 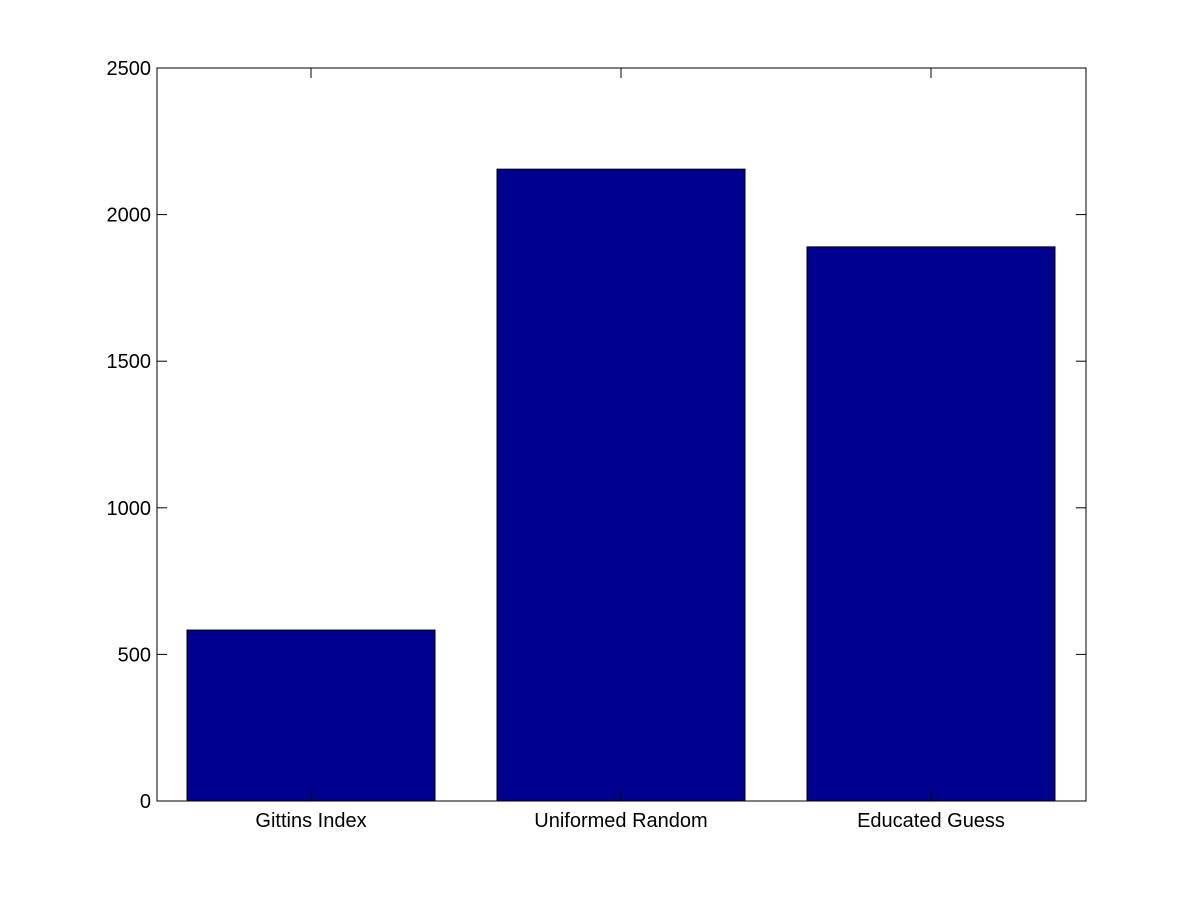 I want to click on x-tick-label: Uniformed Random, so click(x=620, y=821).